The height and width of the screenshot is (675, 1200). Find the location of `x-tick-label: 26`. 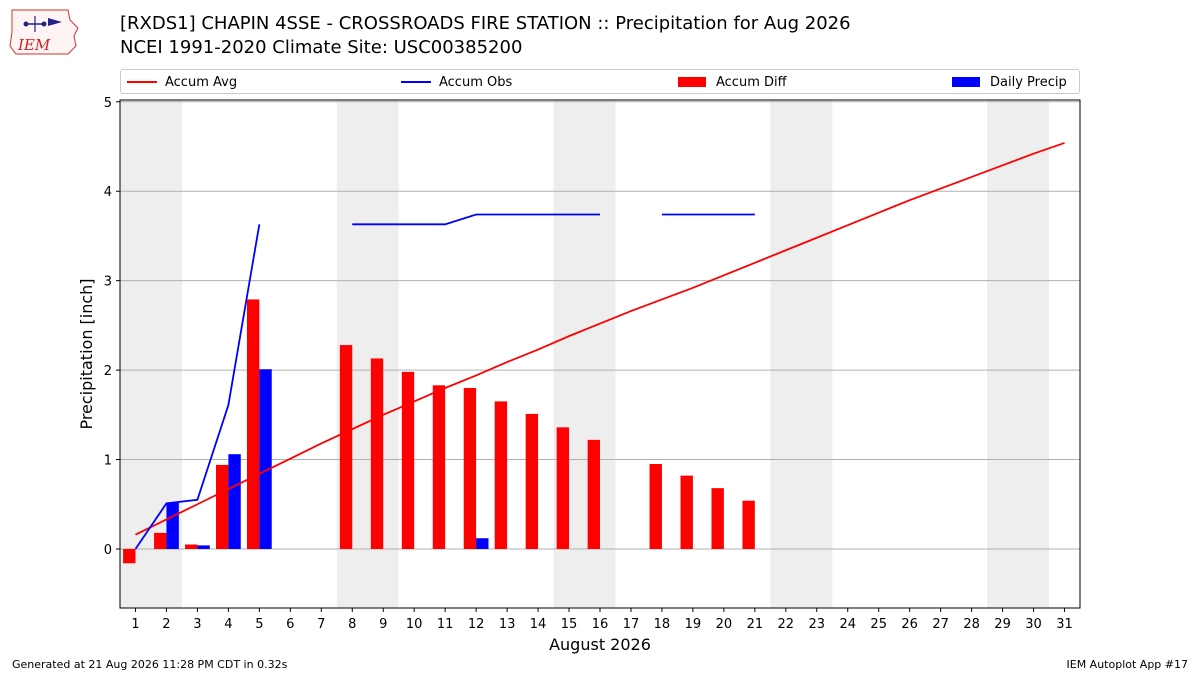

x-tick-label: 26 is located at coordinates (909, 624).